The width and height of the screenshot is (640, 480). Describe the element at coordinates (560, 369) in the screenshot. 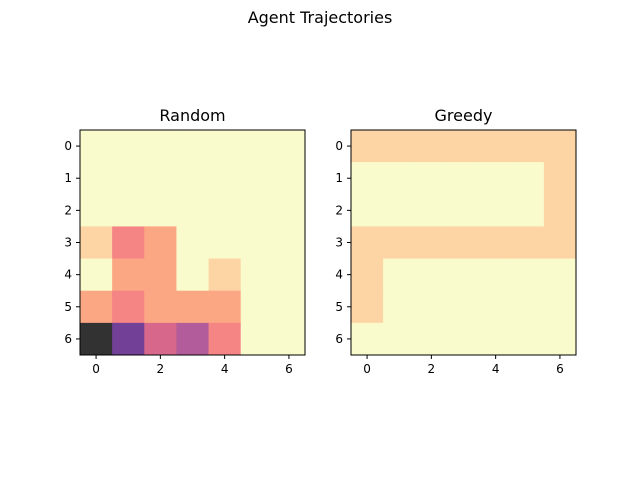

I see `x-tick-label: 6` at that location.